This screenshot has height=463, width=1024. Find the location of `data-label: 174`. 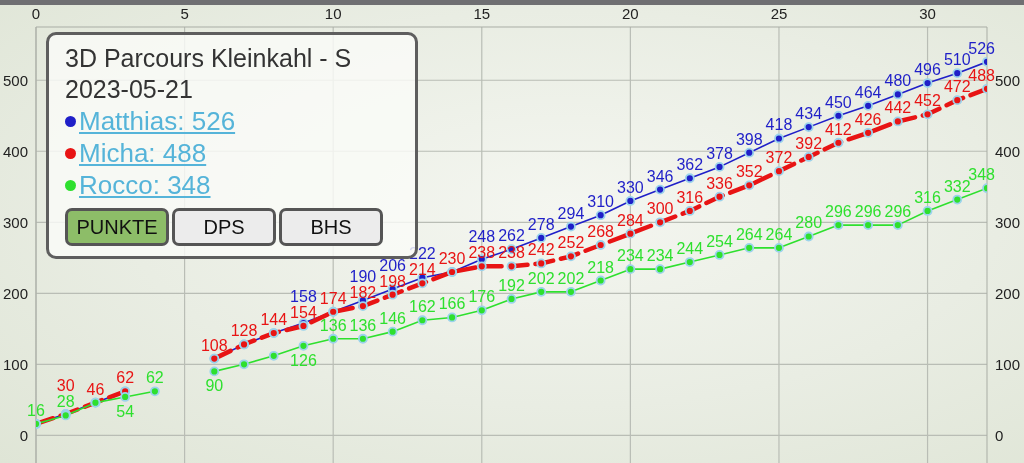

data-label: 174 is located at coordinates (333, 298).